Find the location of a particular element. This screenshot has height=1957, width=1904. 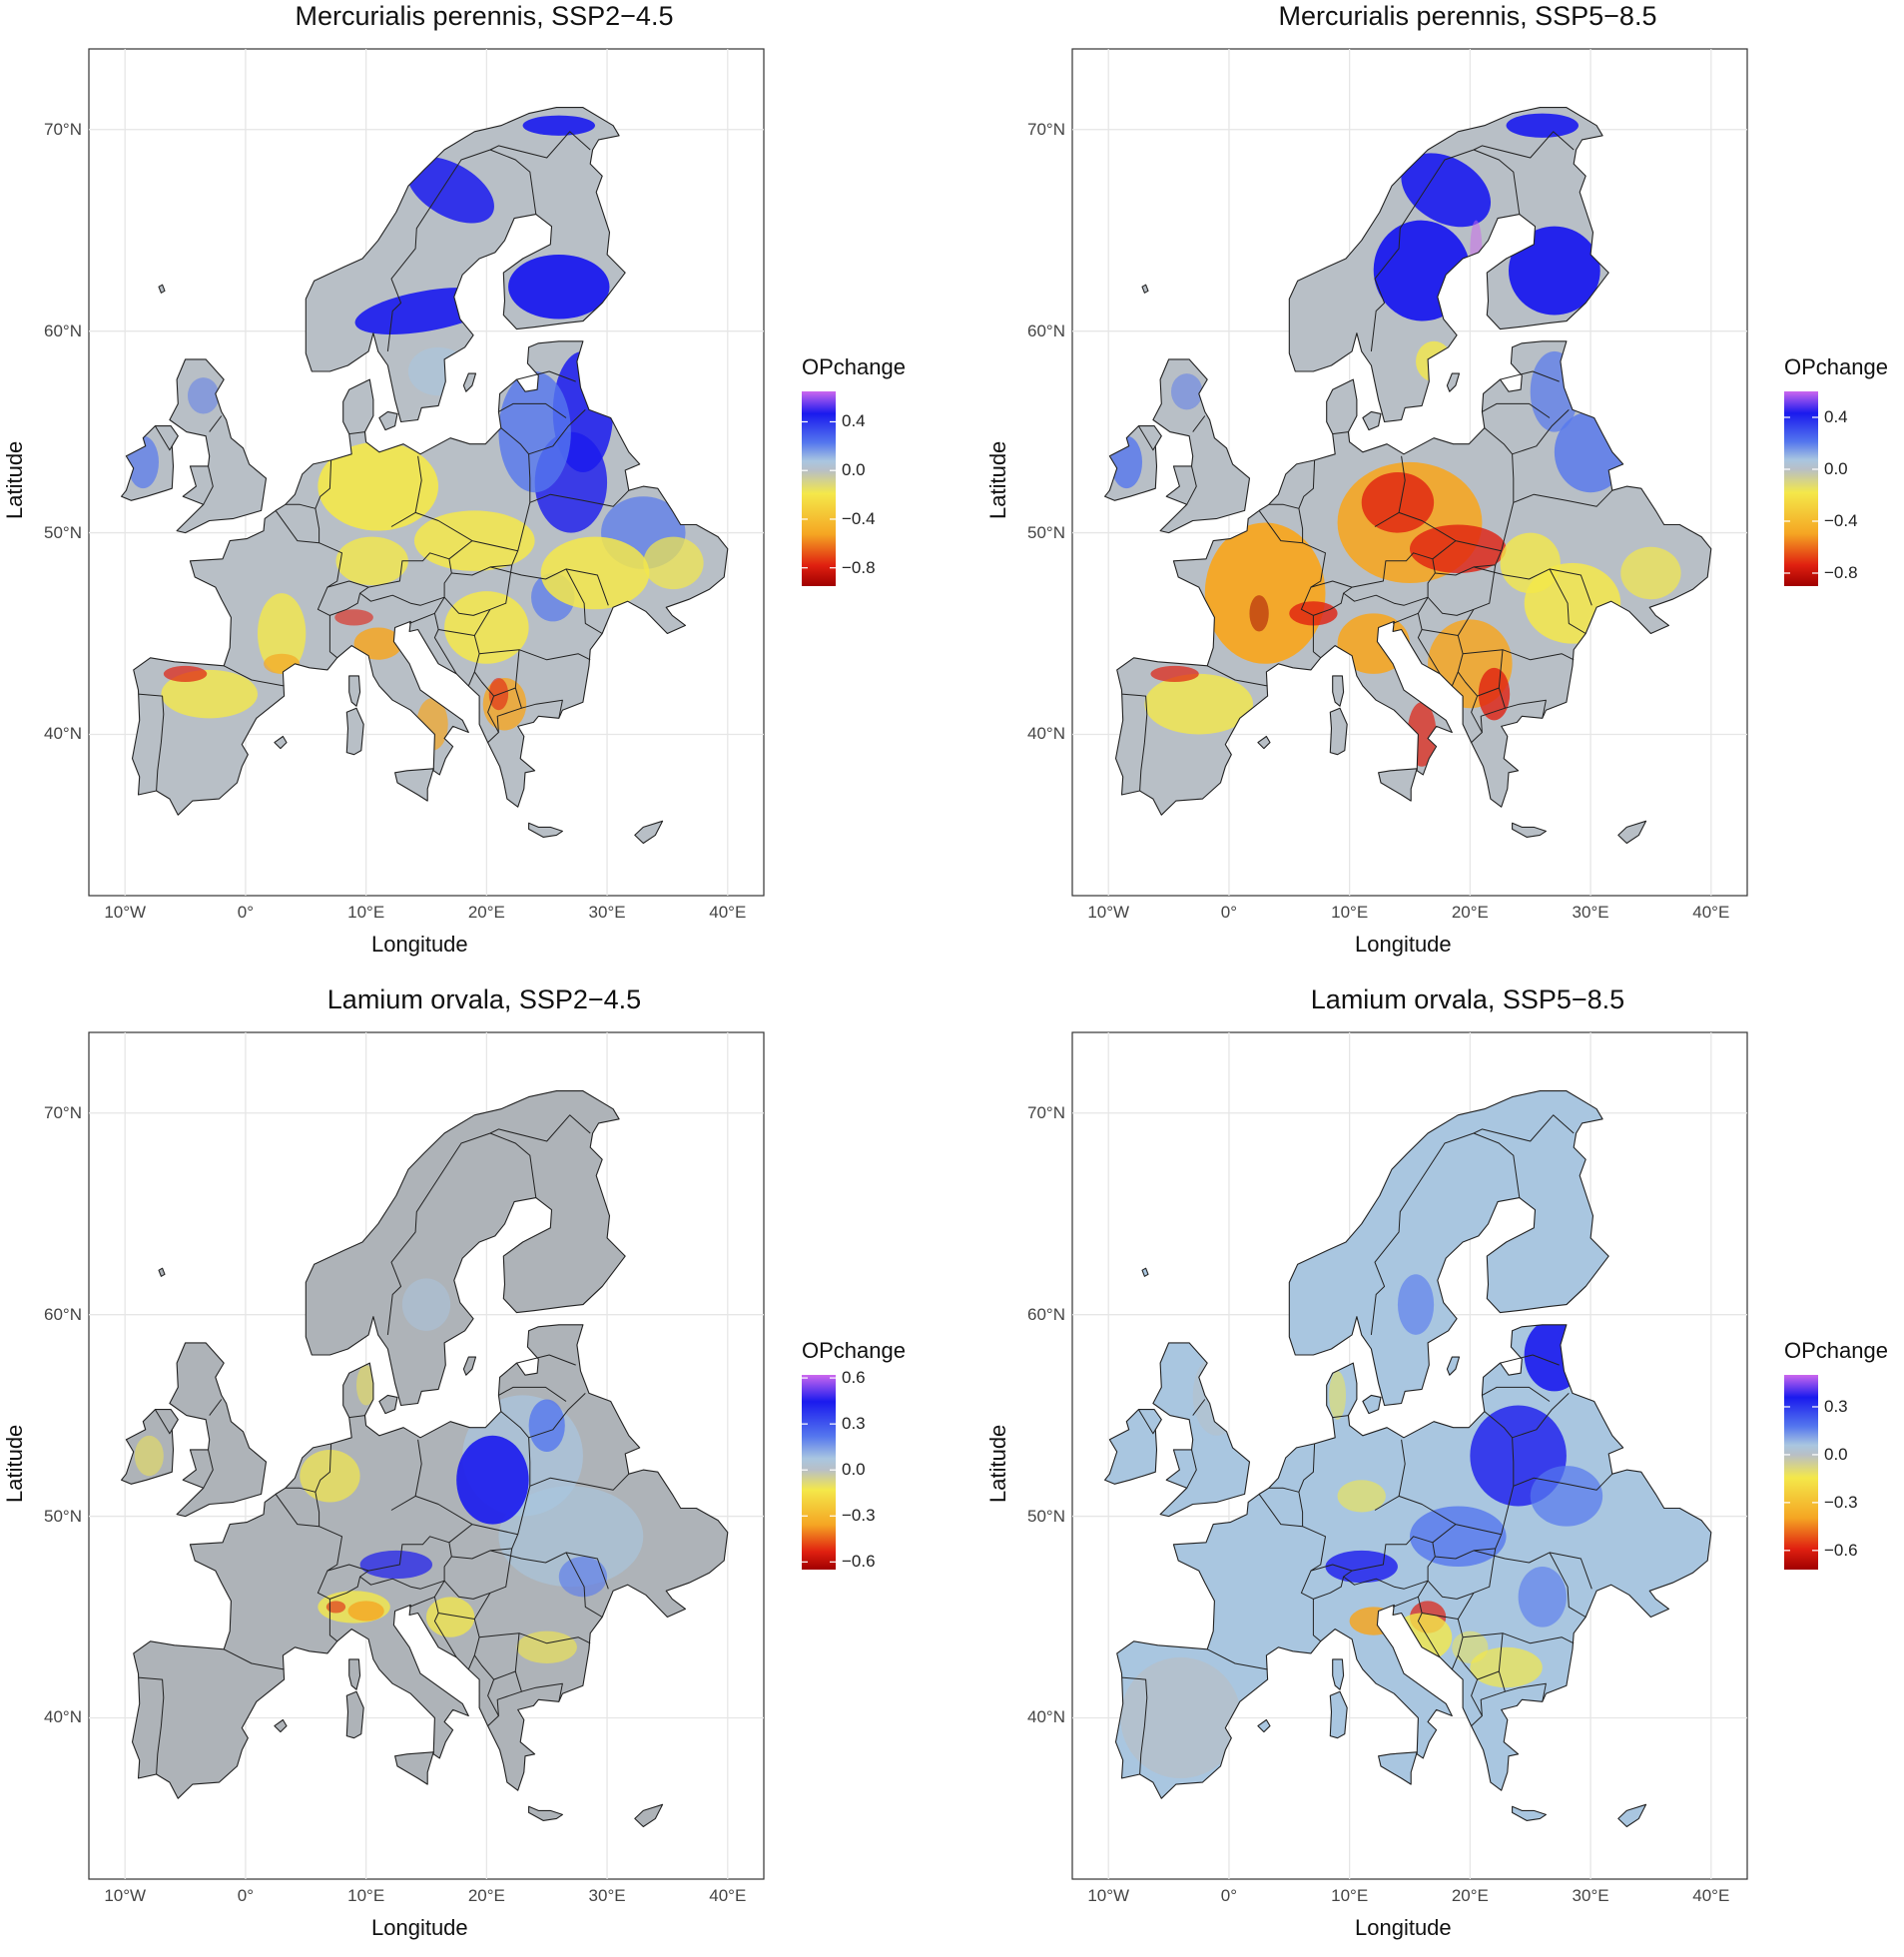

panel-title: Mercurialis perennis, SSP5−8.5 is located at coordinates (1467, 16).